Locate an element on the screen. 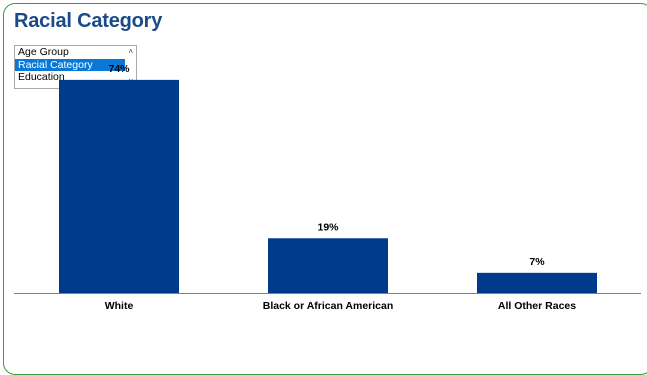  x-tick-label: Black or African American is located at coordinates (328, 306).